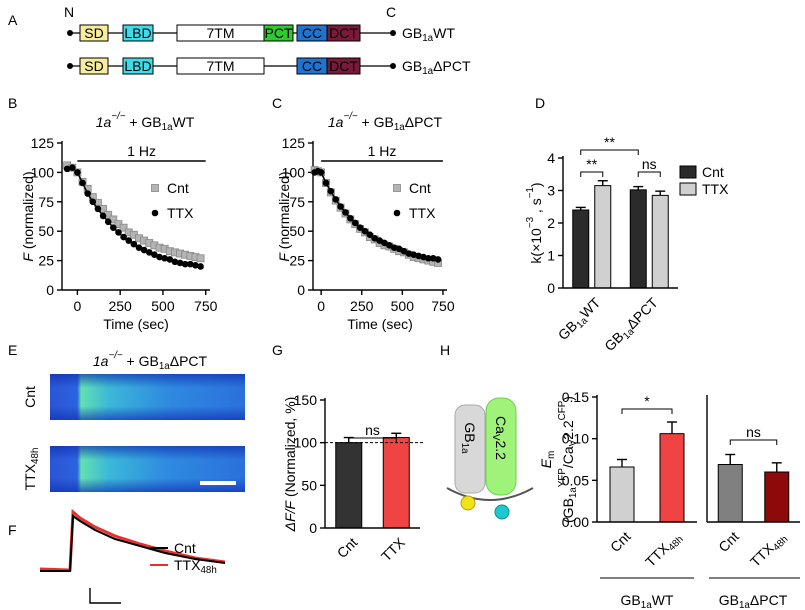  I want to click on cfp, so click(502, 512).